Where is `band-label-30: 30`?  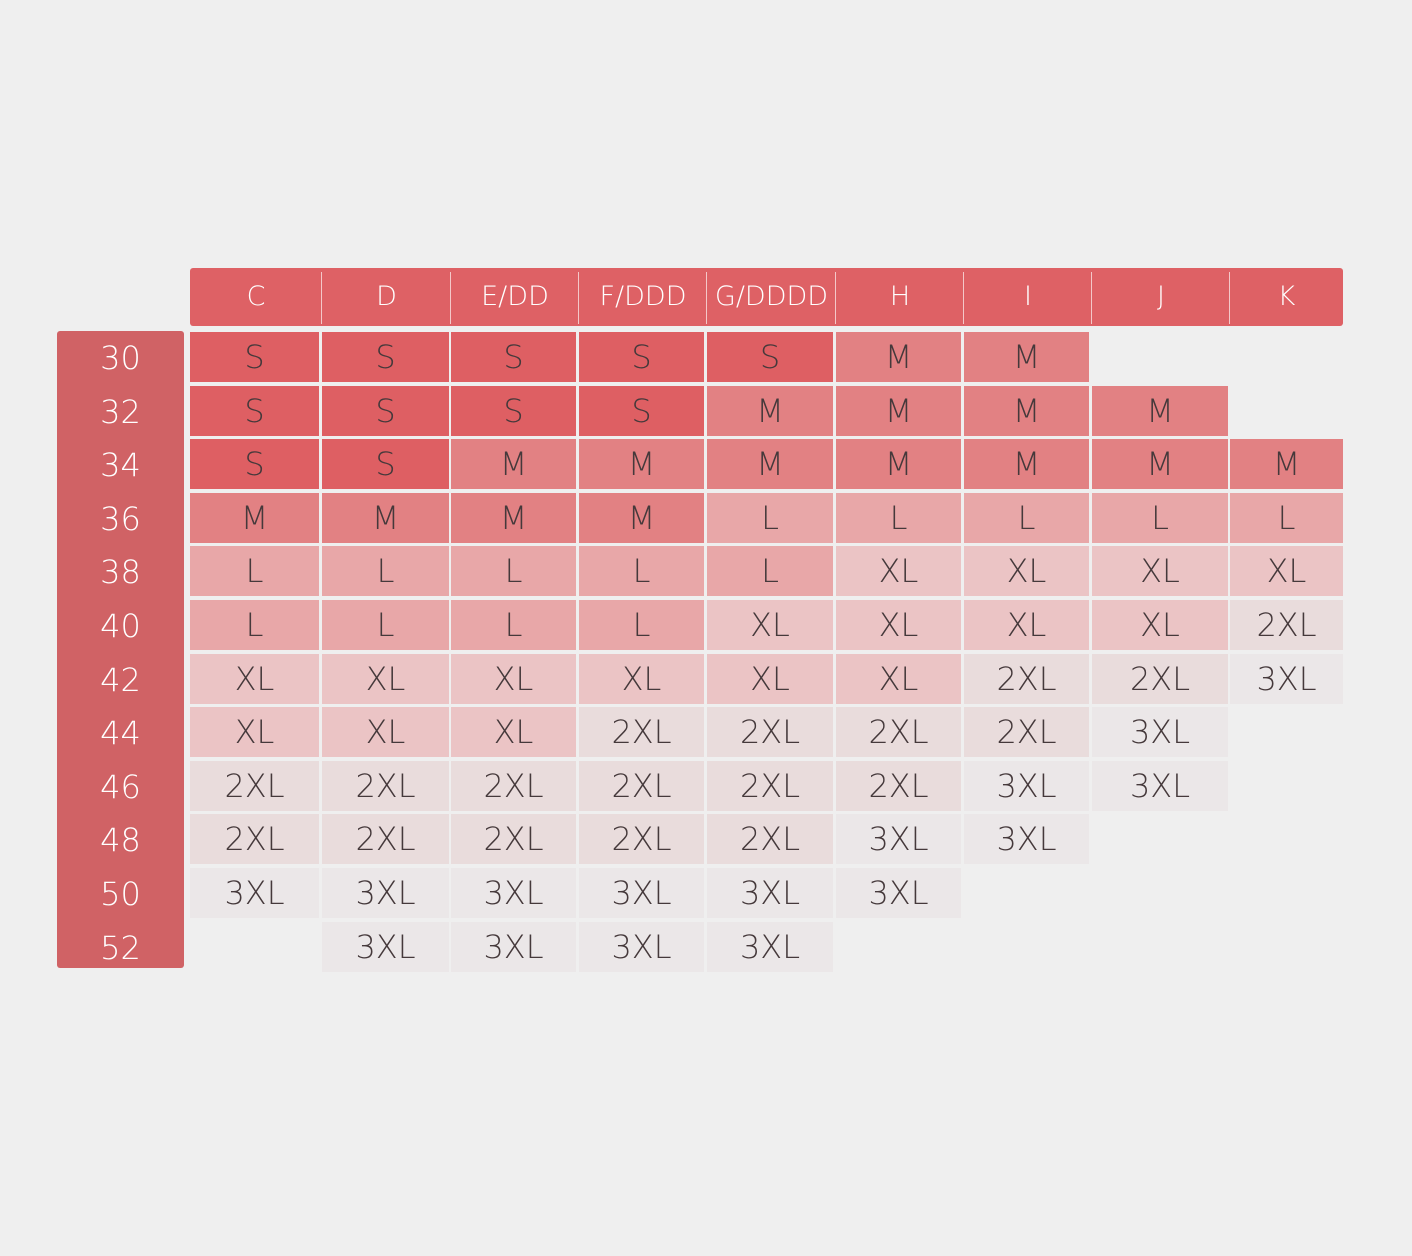
band-label-30: 30 is located at coordinates (120, 357).